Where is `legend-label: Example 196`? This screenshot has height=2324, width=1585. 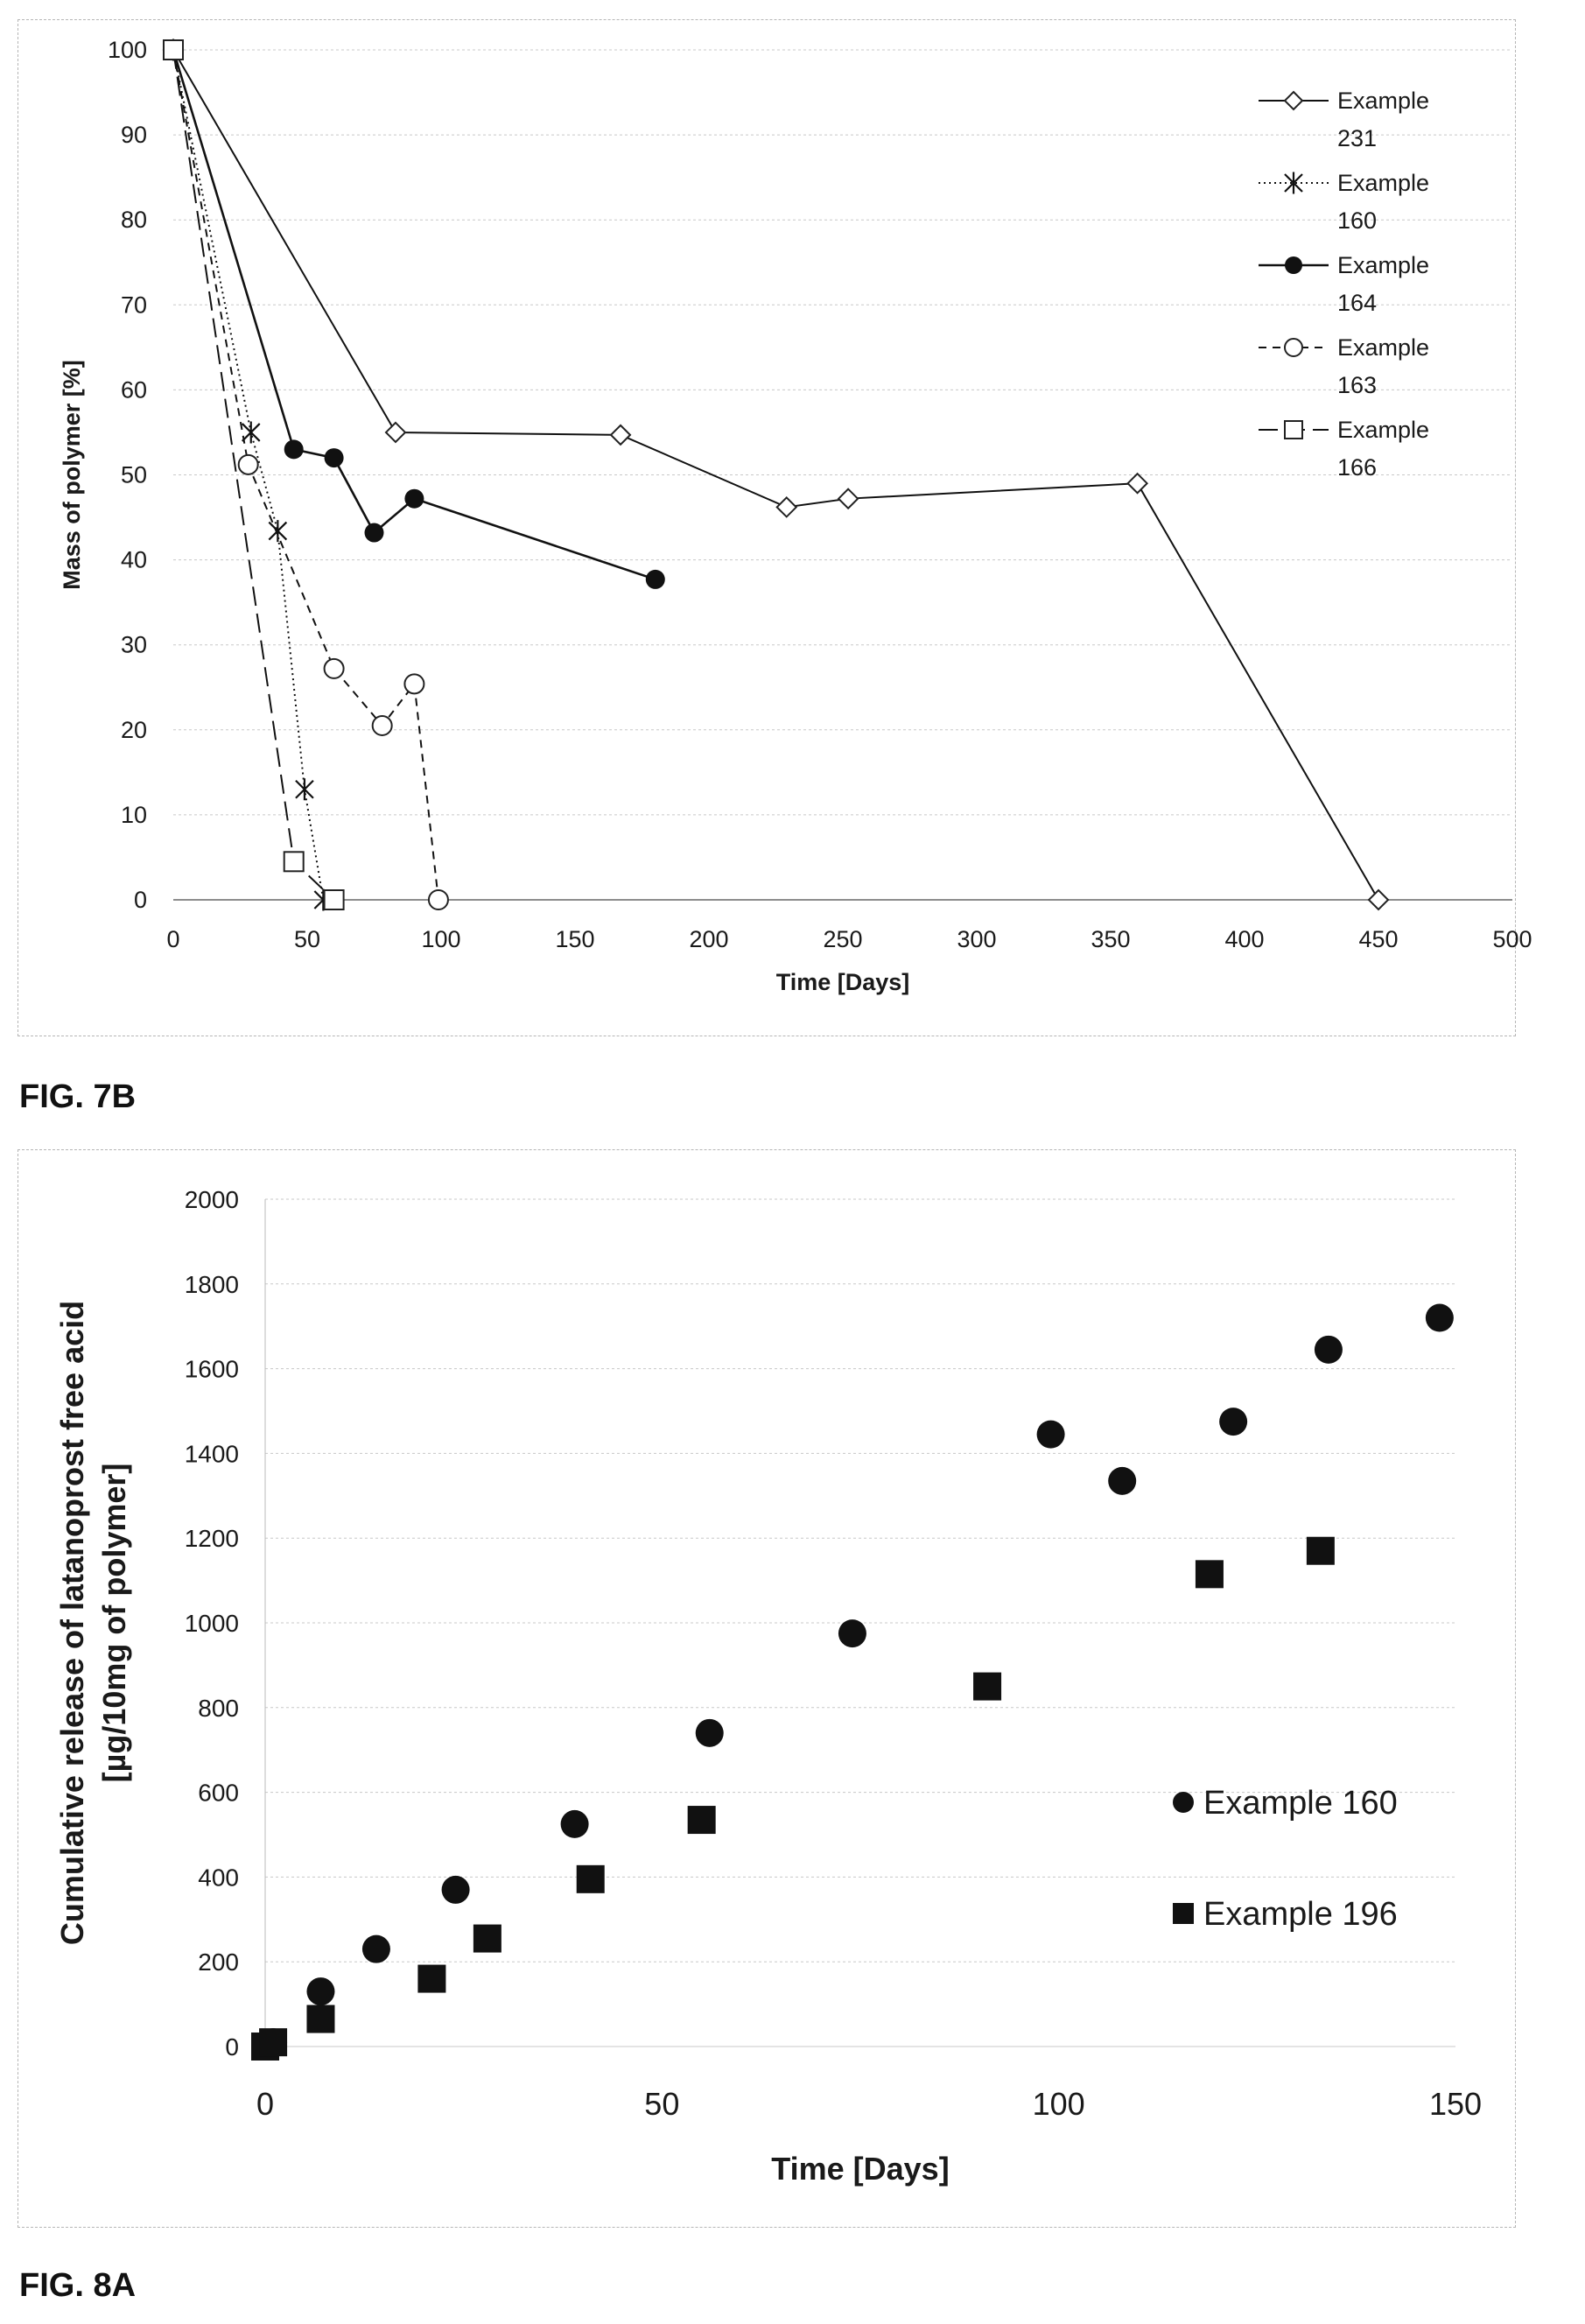
legend-label: Example 196 is located at coordinates (1300, 1915).